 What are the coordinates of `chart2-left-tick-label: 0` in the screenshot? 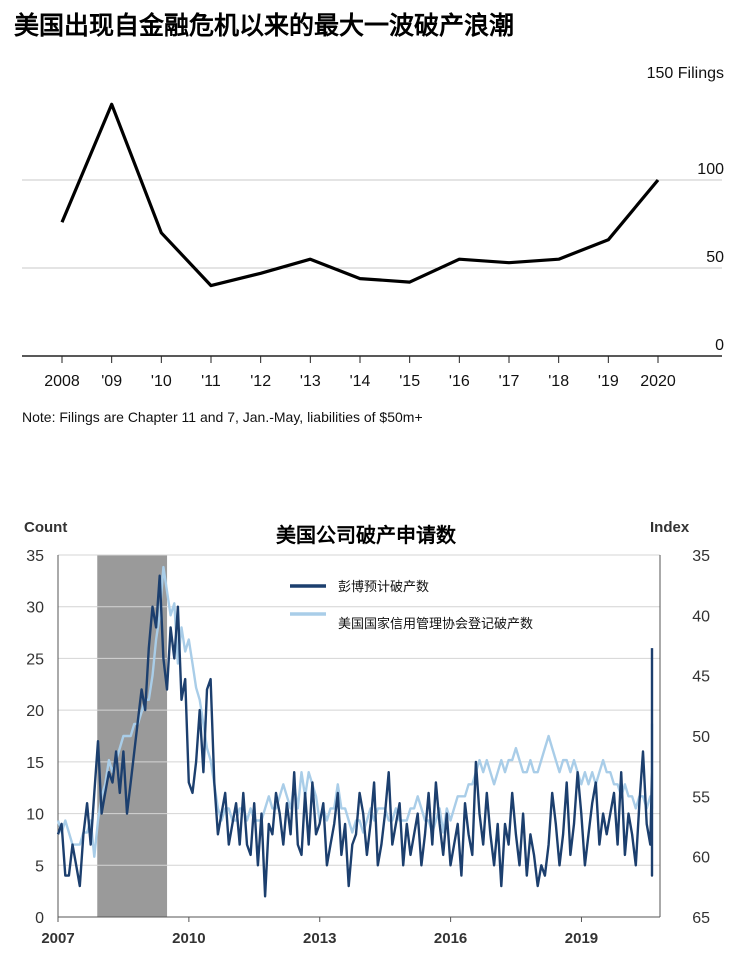 It's located at (39, 918).